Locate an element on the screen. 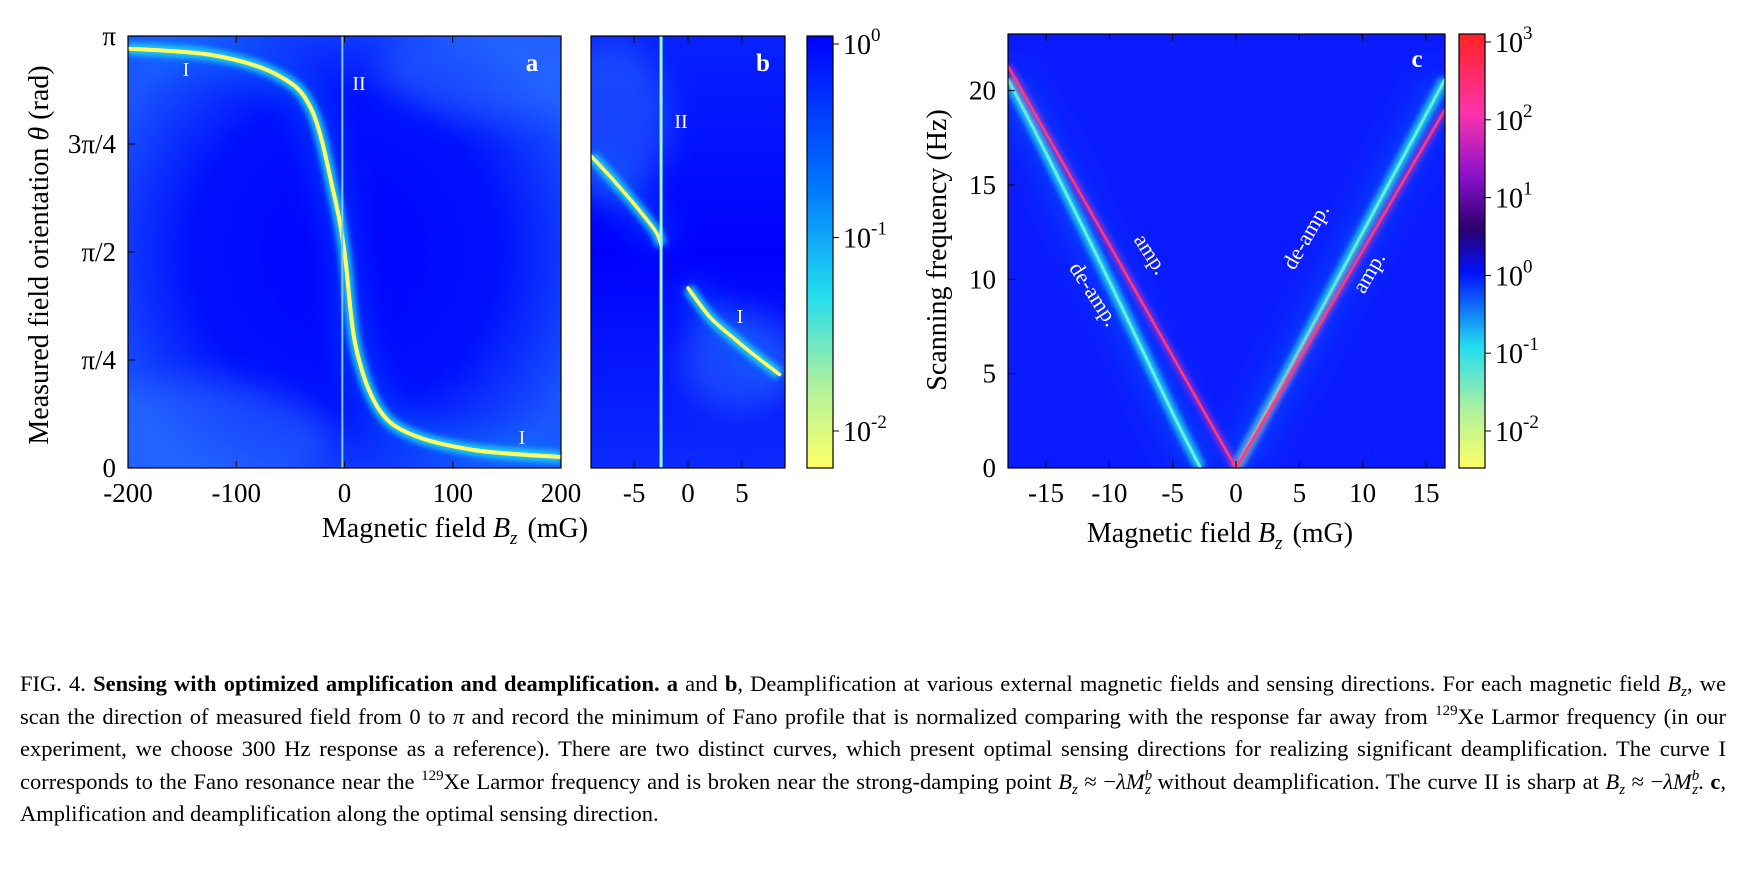  panel-a-y-tick-label: 3π/4 is located at coordinates (92, 144).